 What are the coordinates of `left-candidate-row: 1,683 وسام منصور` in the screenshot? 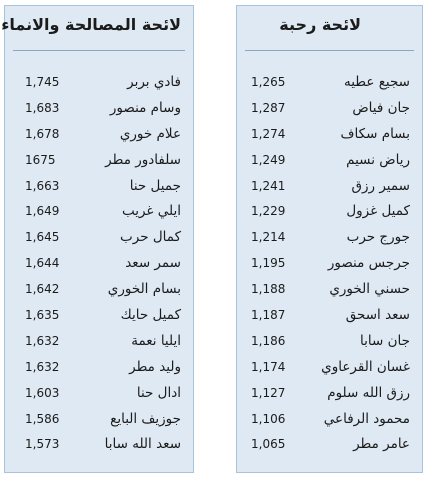 It's located at (99, 108).